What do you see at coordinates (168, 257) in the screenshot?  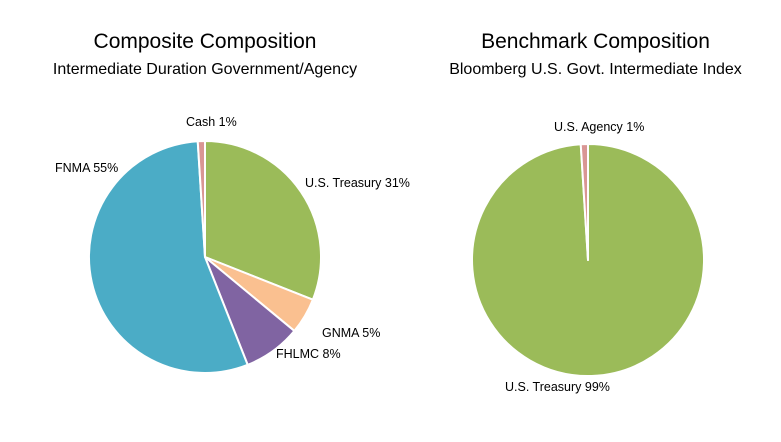 I see `pie-slice-fnma` at bounding box center [168, 257].